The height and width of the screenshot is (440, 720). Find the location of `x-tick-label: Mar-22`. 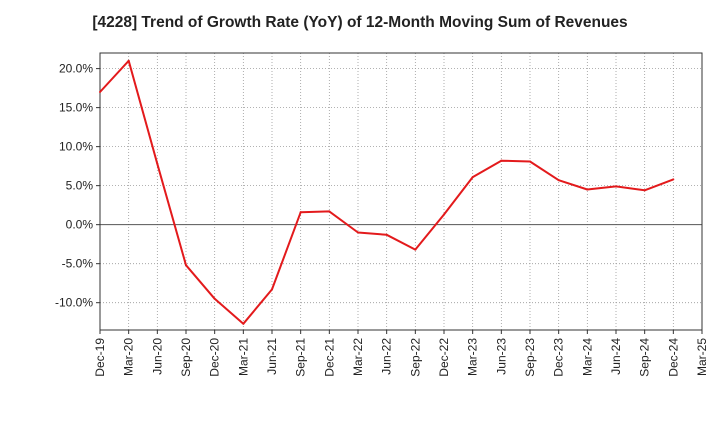

x-tick-label: Mar-22 is located at coordinates (358, 357).